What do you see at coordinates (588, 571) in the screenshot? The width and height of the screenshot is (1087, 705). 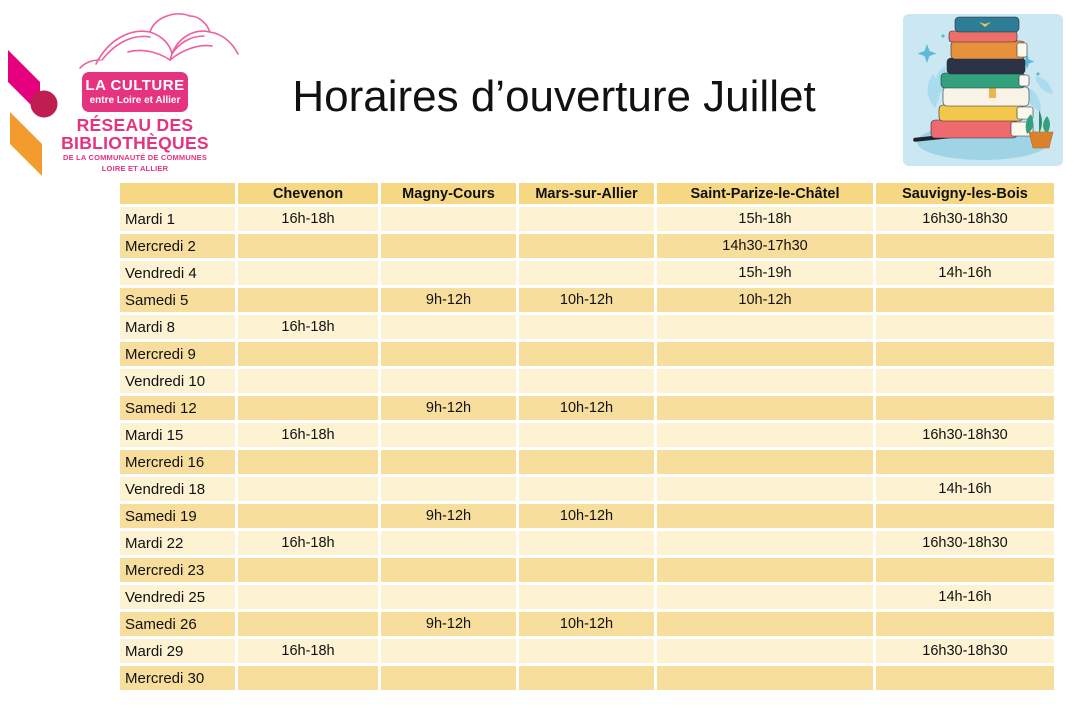 I see `table-row: Mercredi 23` at bounding box center [588, 571].